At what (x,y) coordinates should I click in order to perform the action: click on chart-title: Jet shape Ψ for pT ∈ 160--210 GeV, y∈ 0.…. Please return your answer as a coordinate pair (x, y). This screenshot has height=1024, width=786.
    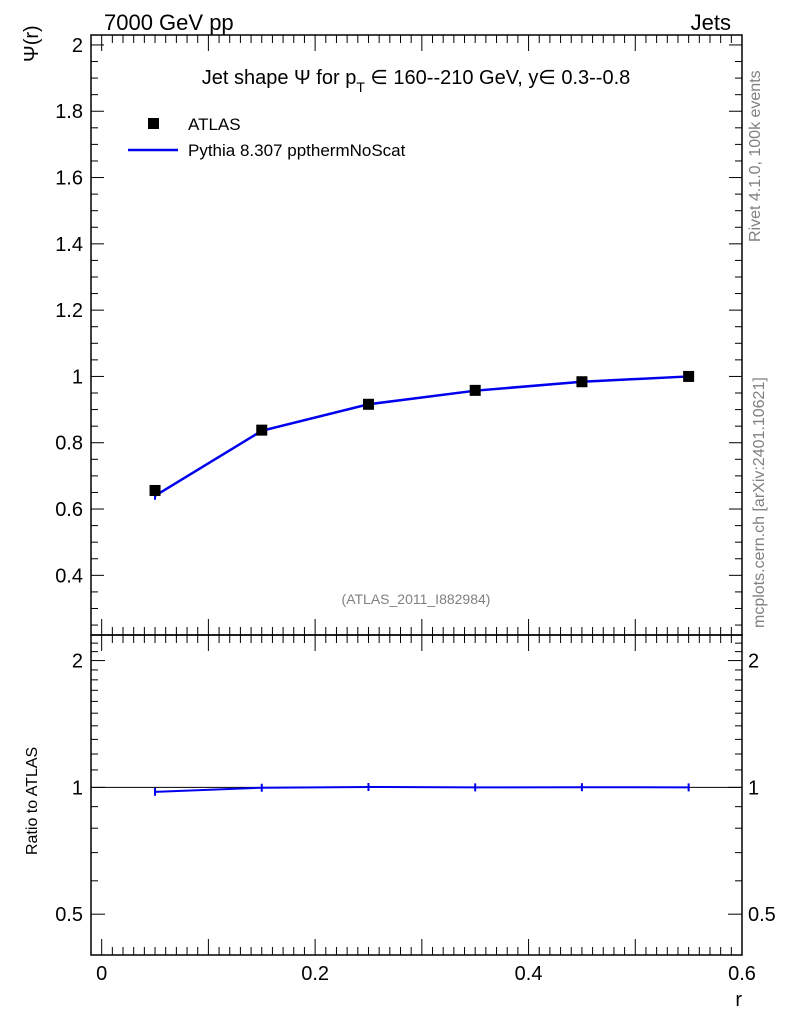
    Looking at the image, I should click on (416, 81).